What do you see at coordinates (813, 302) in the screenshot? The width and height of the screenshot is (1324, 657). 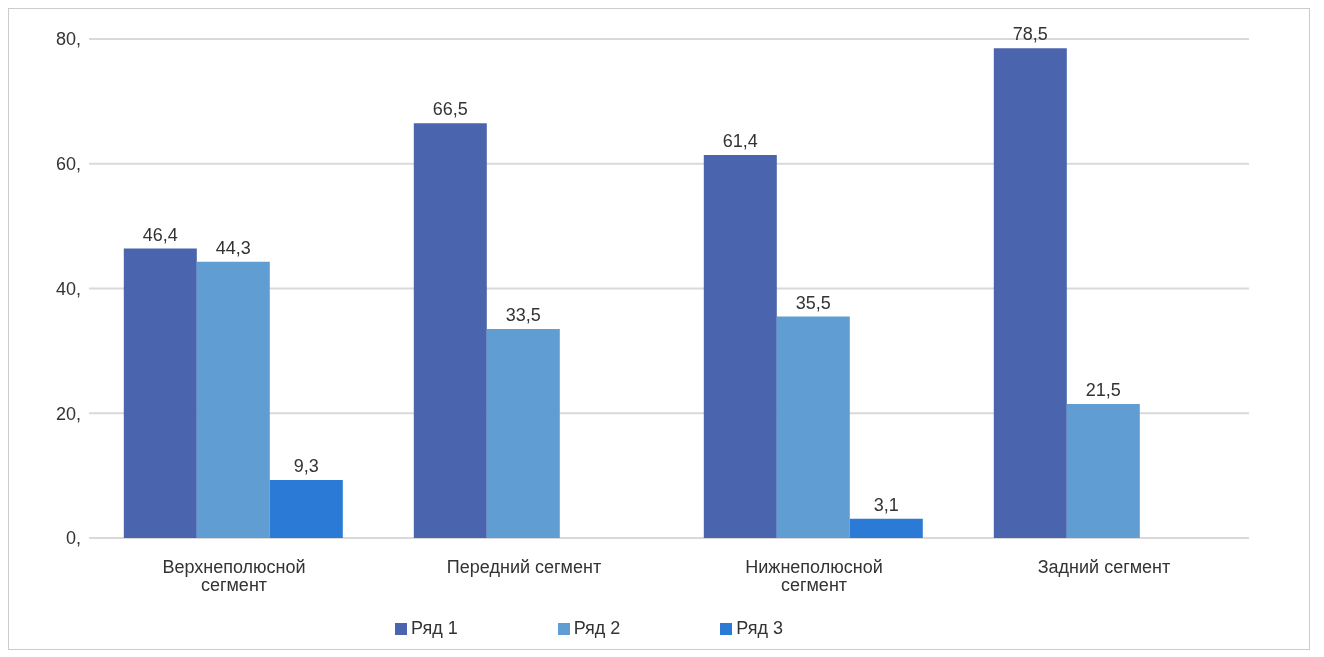 I see `data-label: 35,5` at bounding box center [813, 302].